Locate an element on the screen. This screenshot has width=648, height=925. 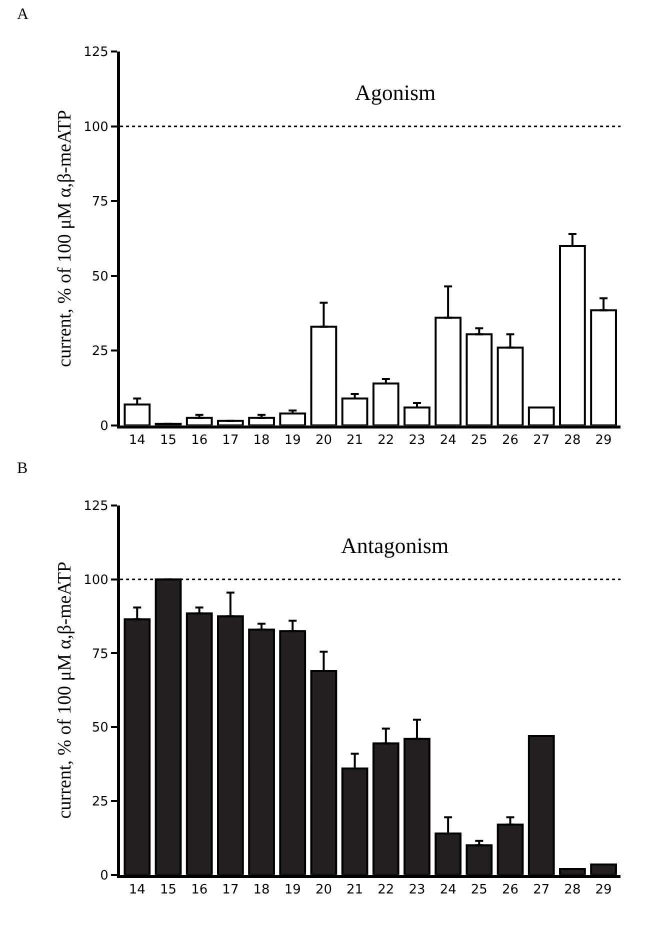
text: A is located at coordinates (23, 14).